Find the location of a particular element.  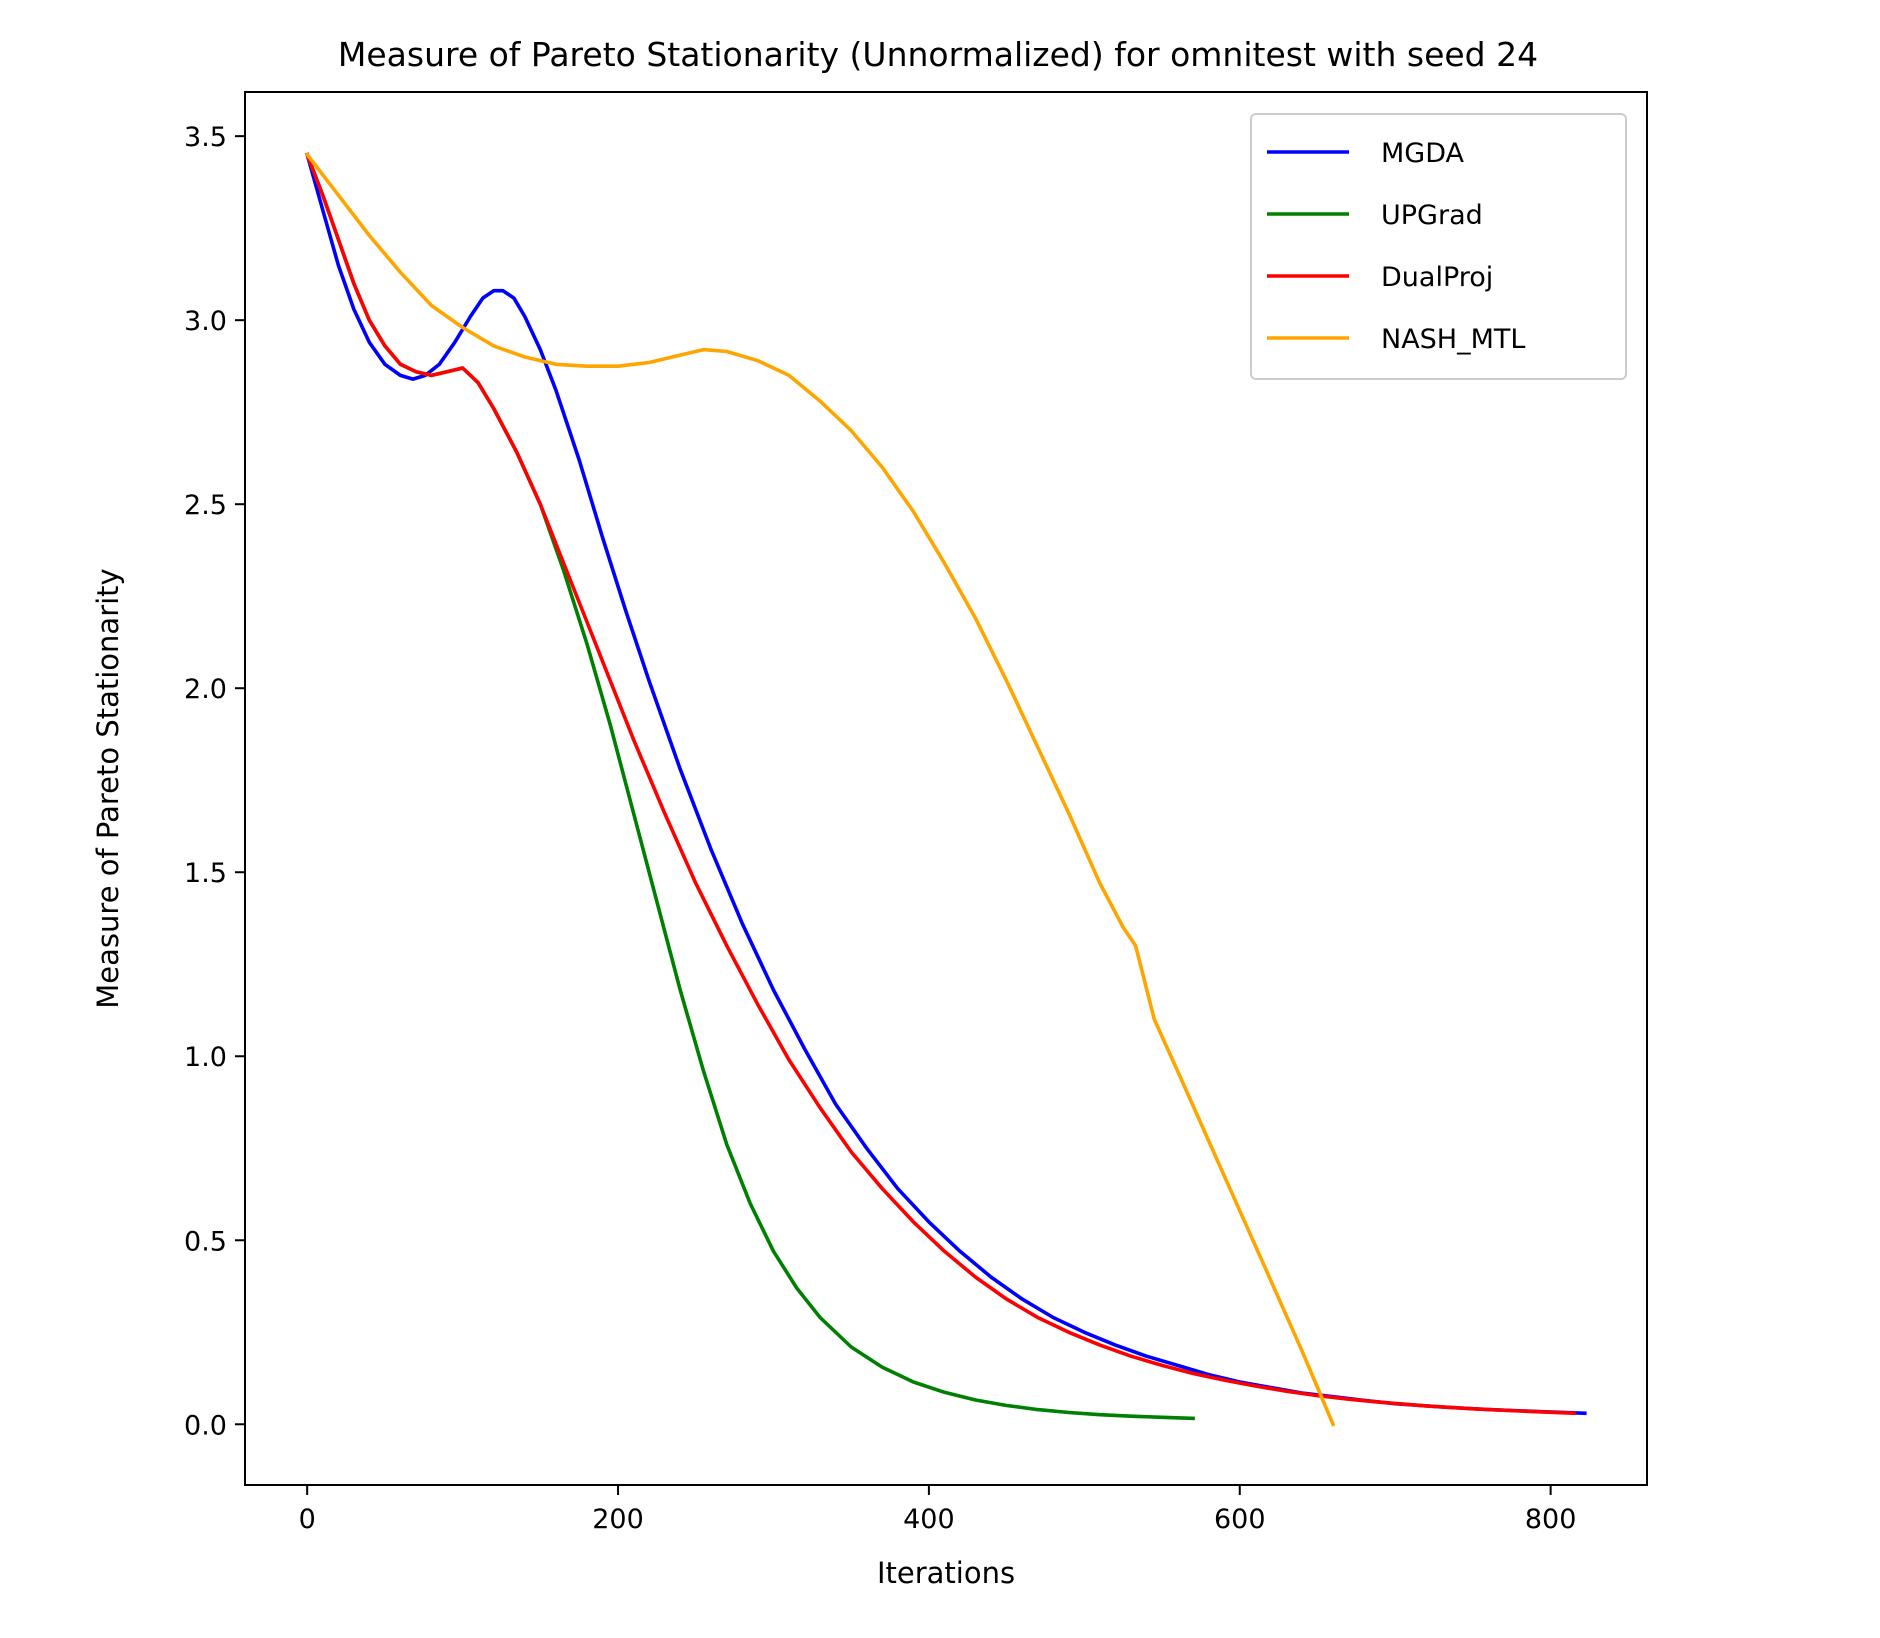

x-axis: 0 200 400 600 800 is located at coordinates (938, 1510).